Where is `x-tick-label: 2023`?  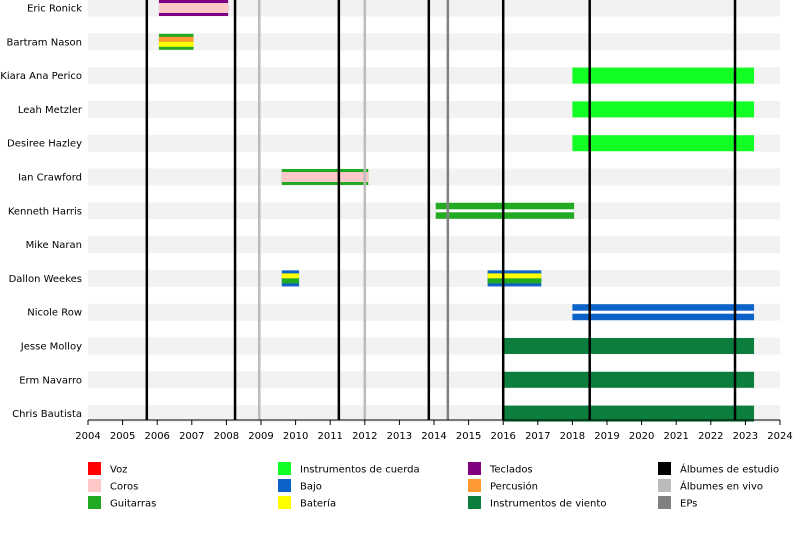
x-tick-label: 2023 is located at coordinates (745, 436).